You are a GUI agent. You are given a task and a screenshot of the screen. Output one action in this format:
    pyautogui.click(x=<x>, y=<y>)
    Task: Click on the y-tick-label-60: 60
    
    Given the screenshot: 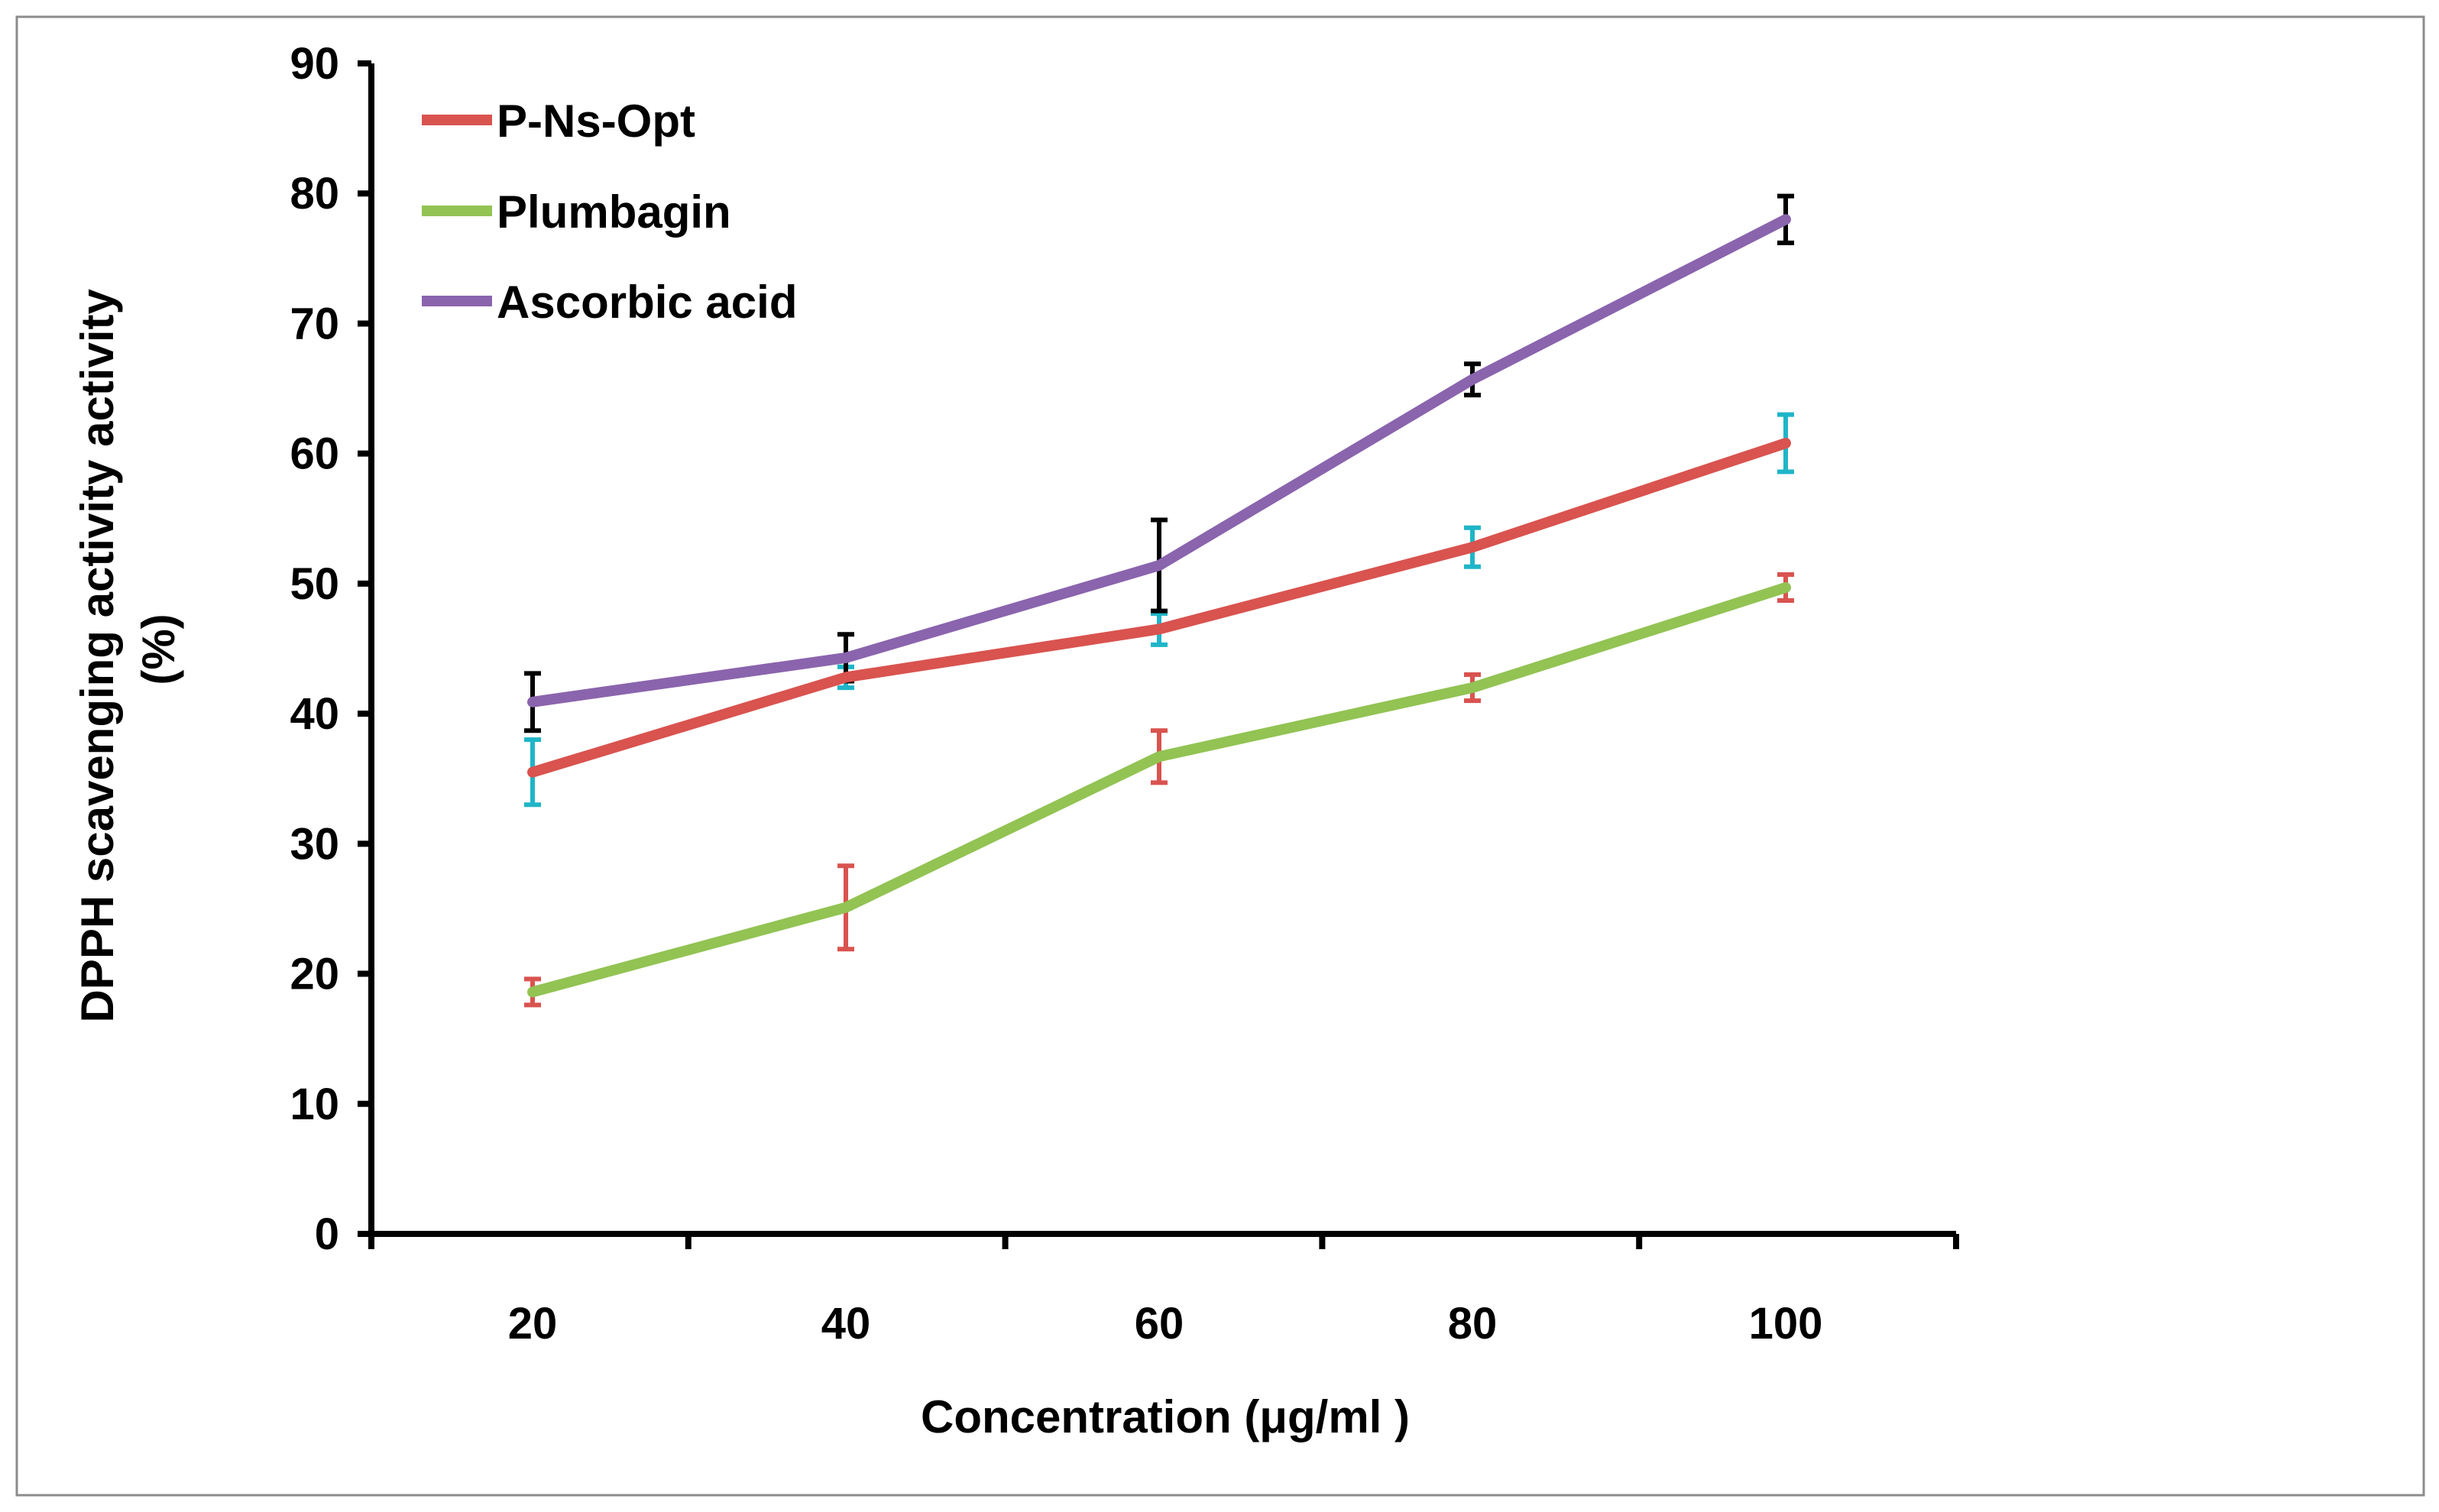 What is the action you would take?
    pyautogui.click(x=314, y=454)
    